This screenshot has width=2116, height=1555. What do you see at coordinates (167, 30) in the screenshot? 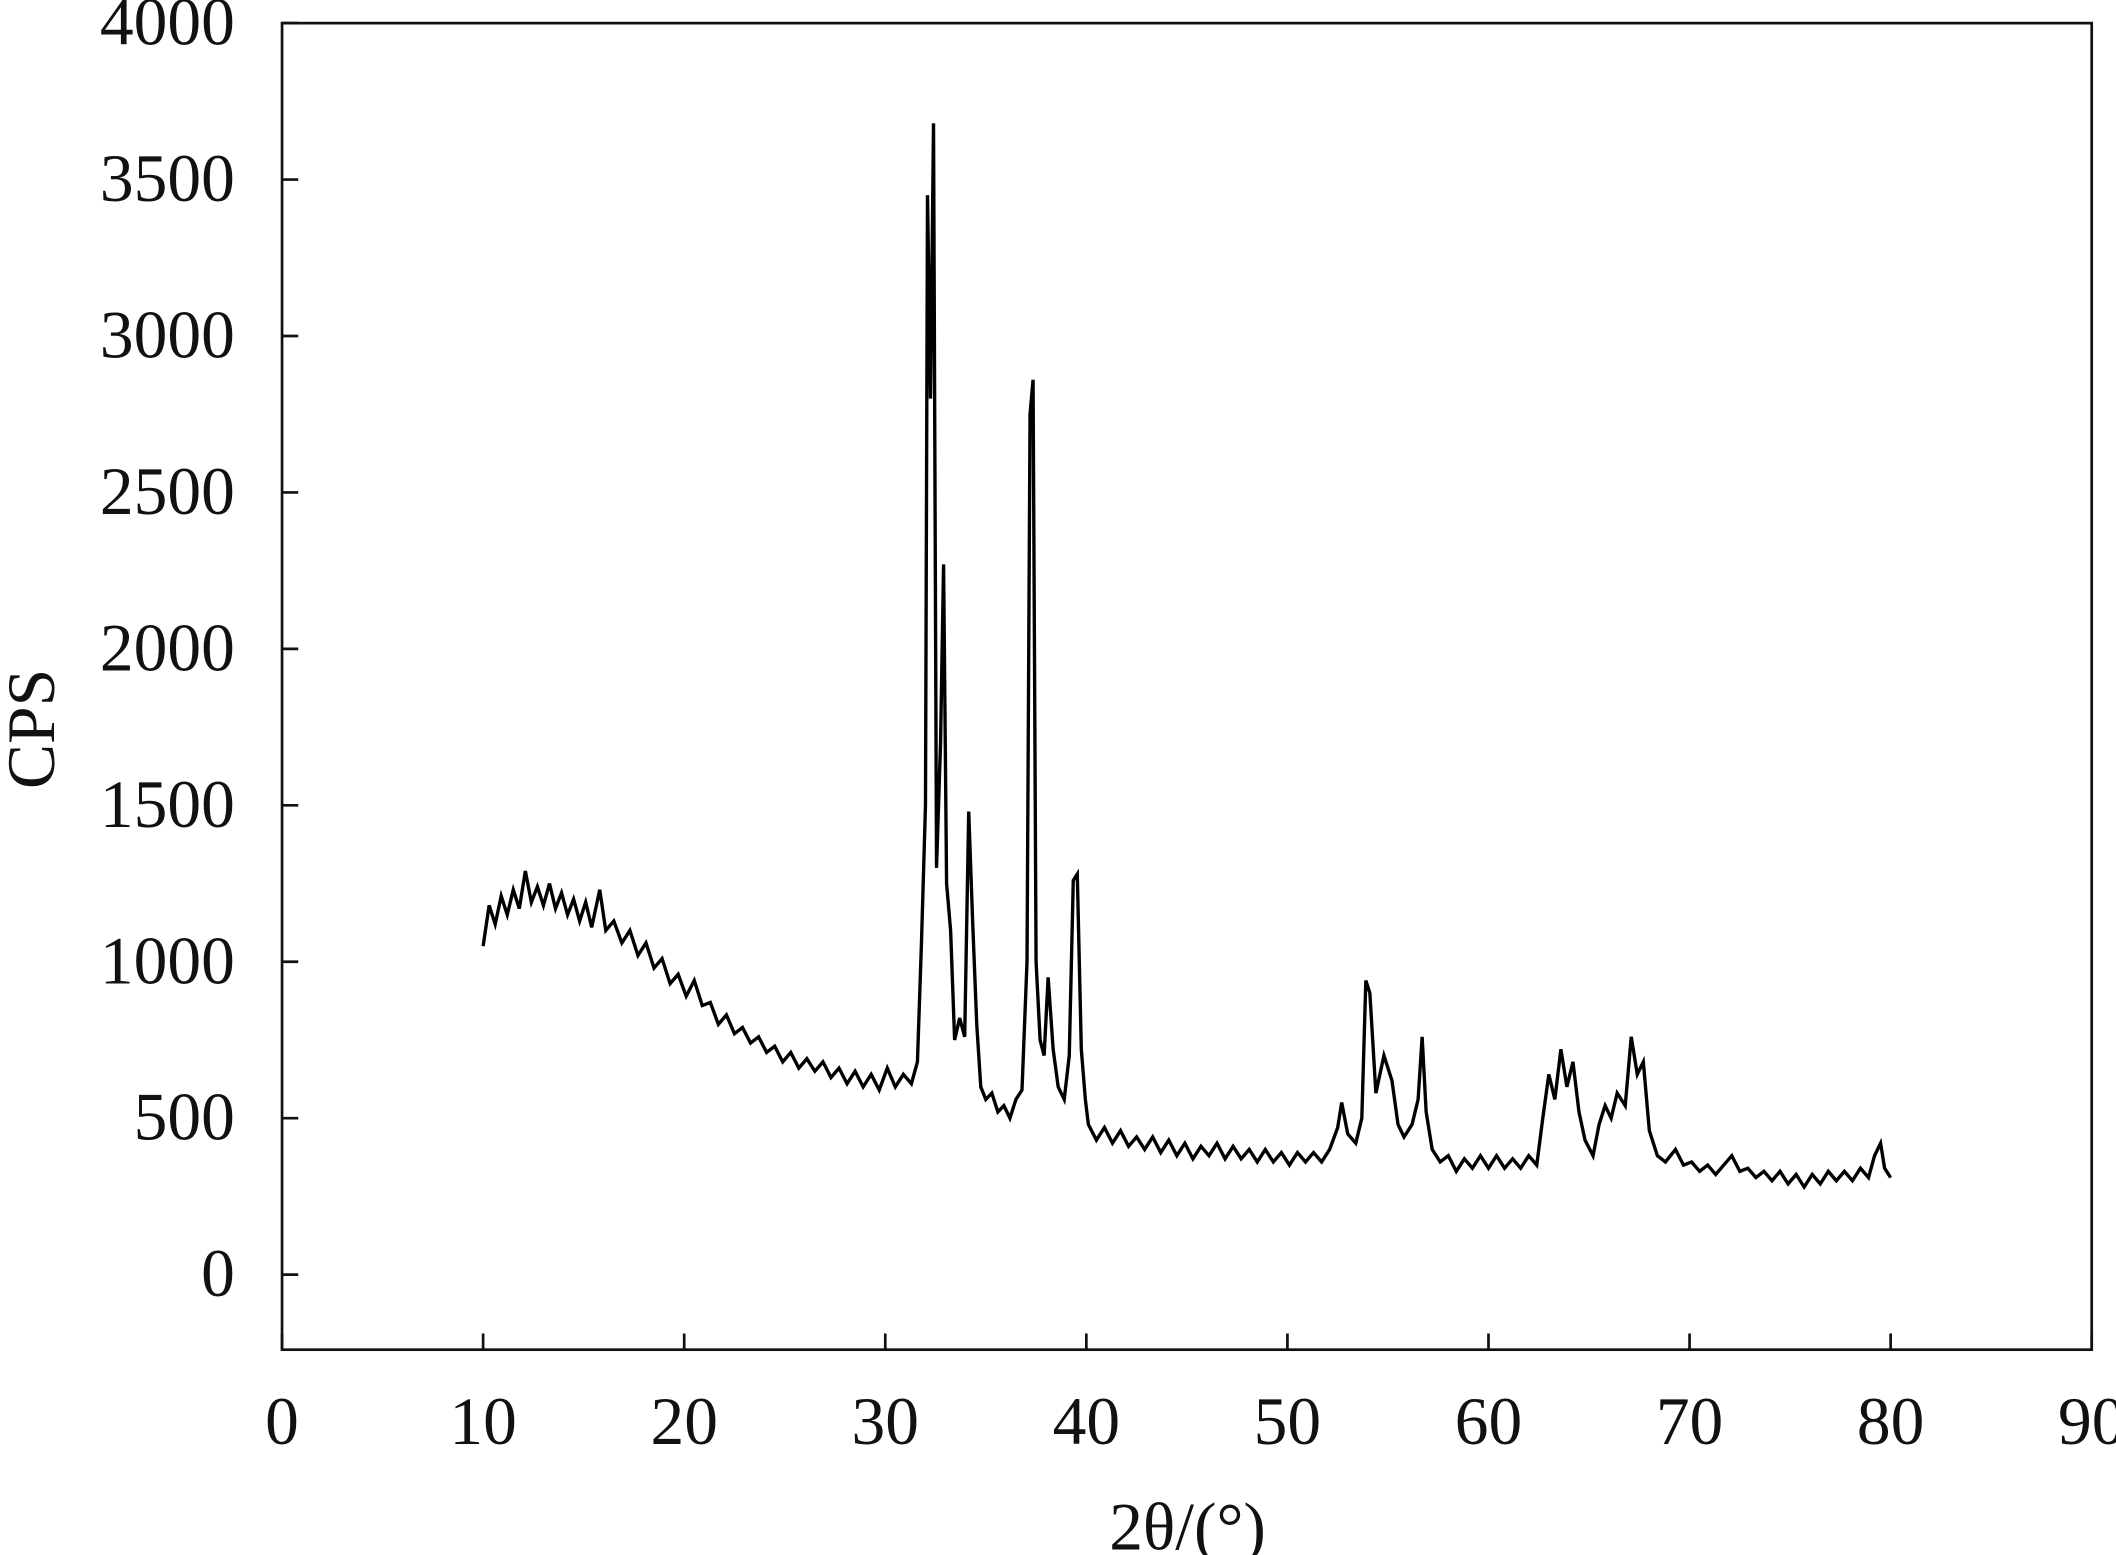
I see `y-tick-label: 4000` at bounding box center [167, 30].